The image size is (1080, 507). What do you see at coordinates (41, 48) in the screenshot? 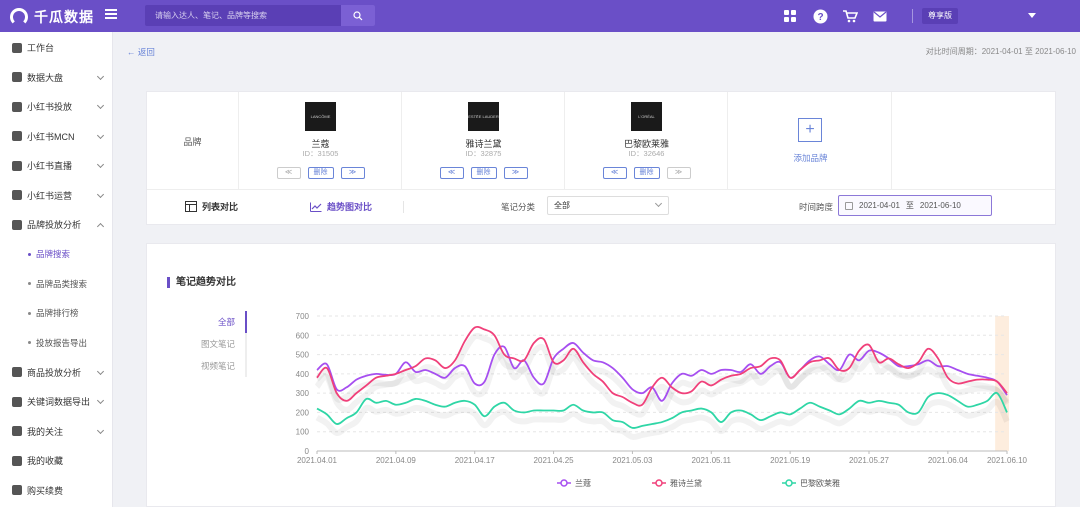
I see `sidebar-item-label: 工作台` at bounding box center [41, 48].